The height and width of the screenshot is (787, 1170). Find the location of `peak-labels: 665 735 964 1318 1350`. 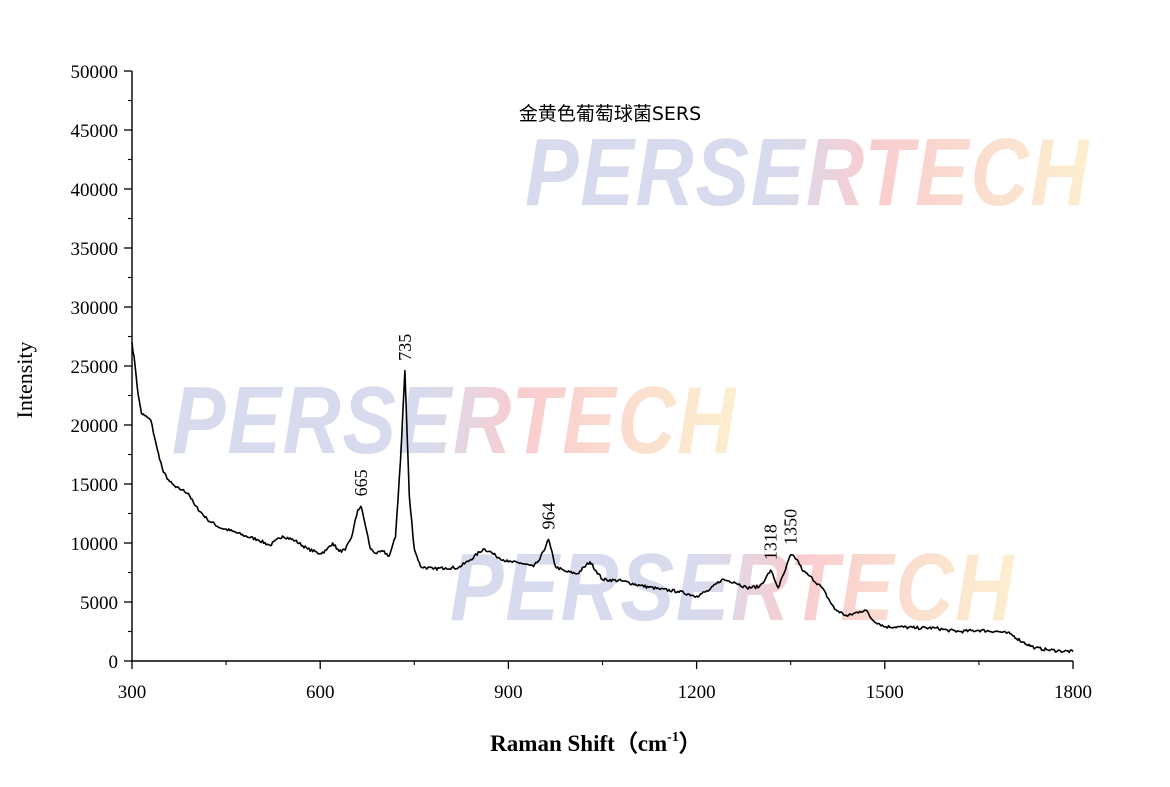

peak-labels: 665 735 964 1318 1350 is located at coordinates (576, 447).